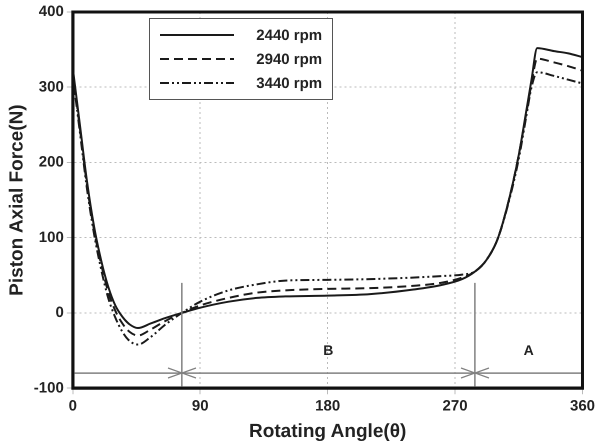 This screenshot has height=447, width=598. Describe the element at coordinates (582, 405) in the screenshot. I see `x-tick-label: 360` at that location.